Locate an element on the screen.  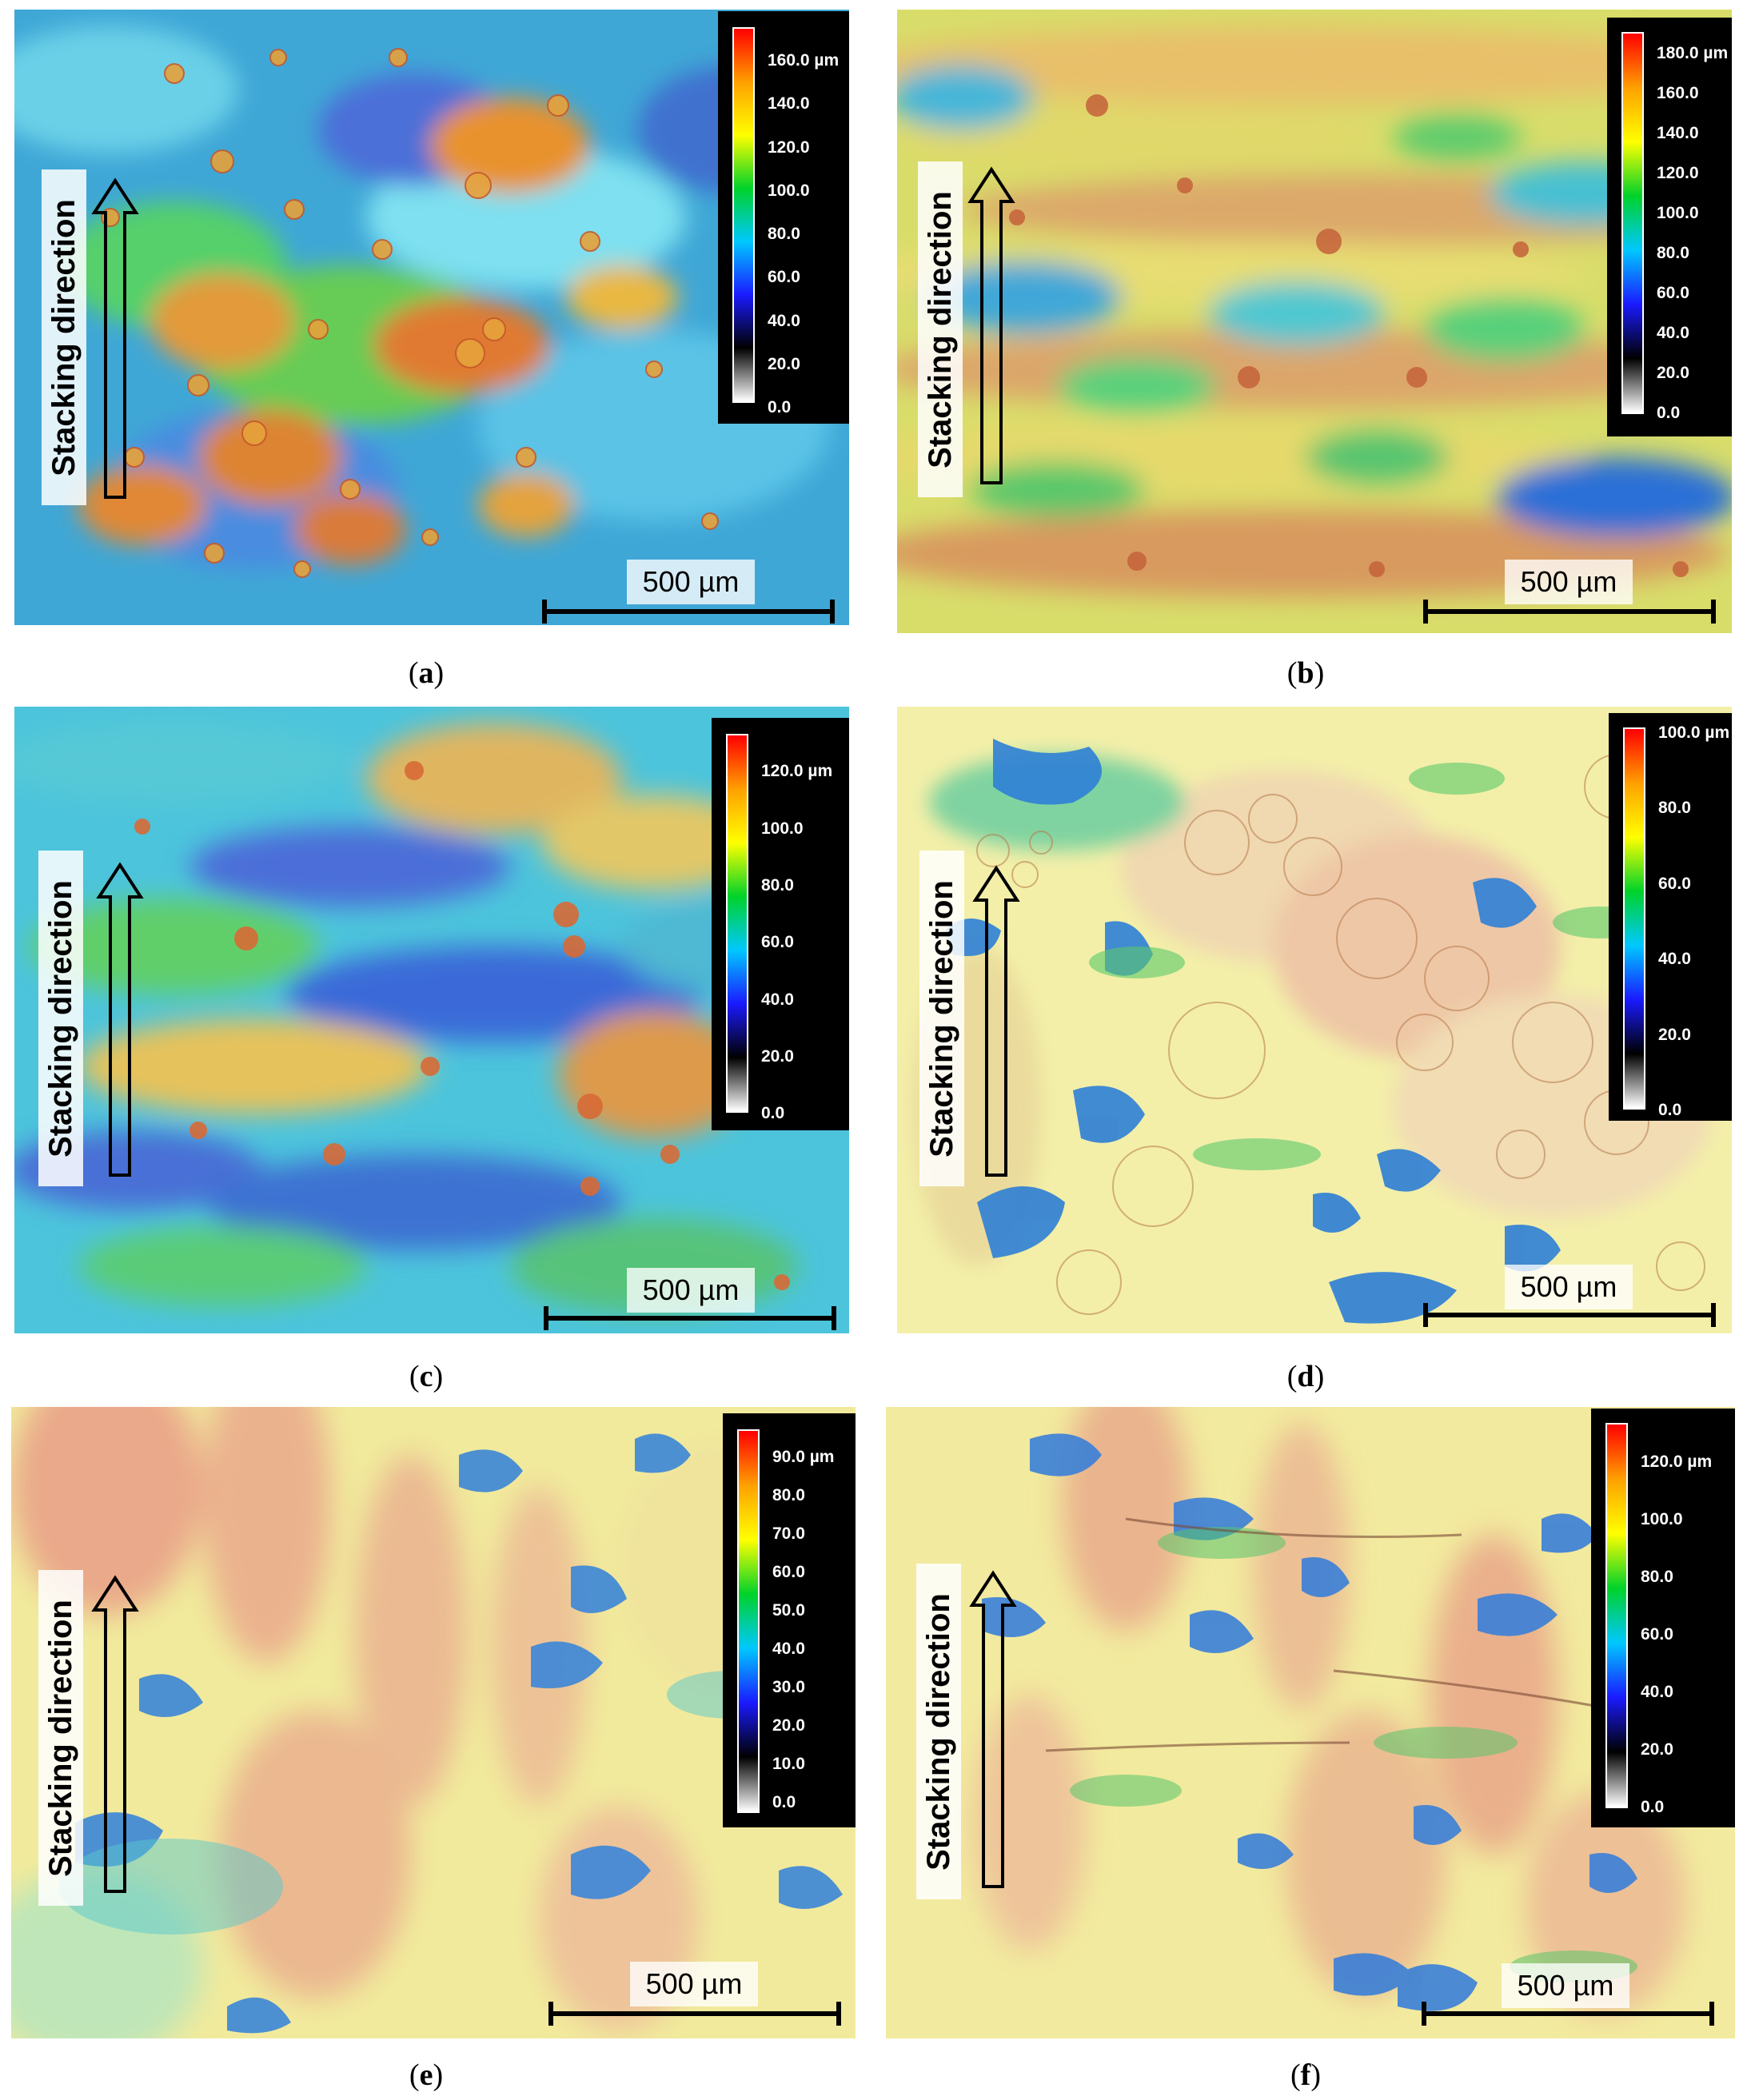
colorbar-tick: 100.0 µm is located at coordinates (1694, 732).